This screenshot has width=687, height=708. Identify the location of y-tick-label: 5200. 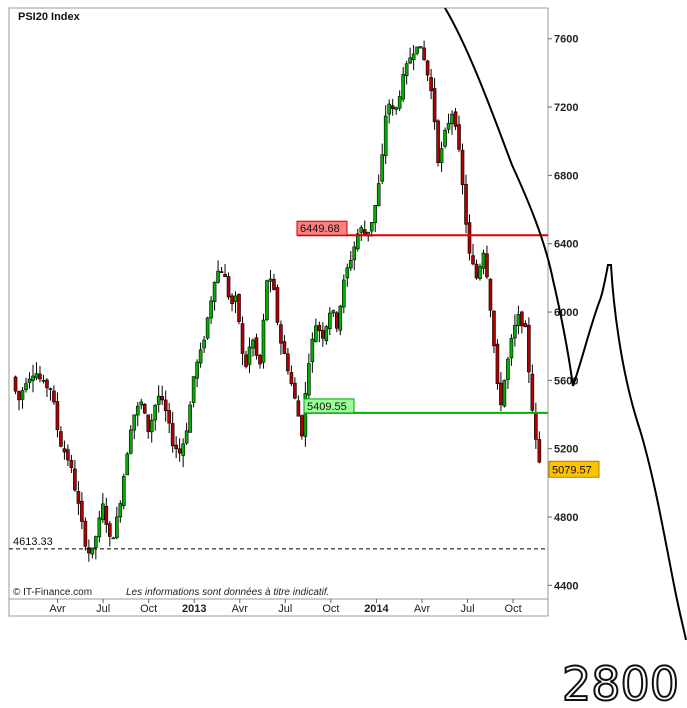
(566, 450).